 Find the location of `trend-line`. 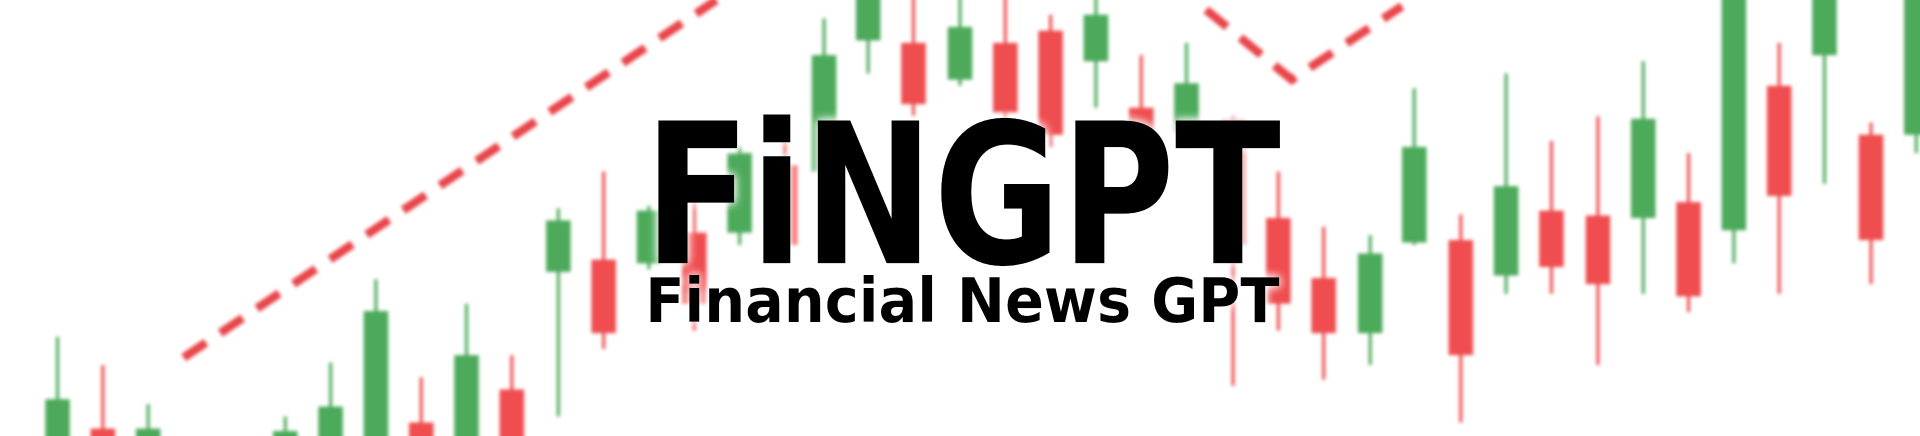

trend-line is located at coordinates (1304, 43).